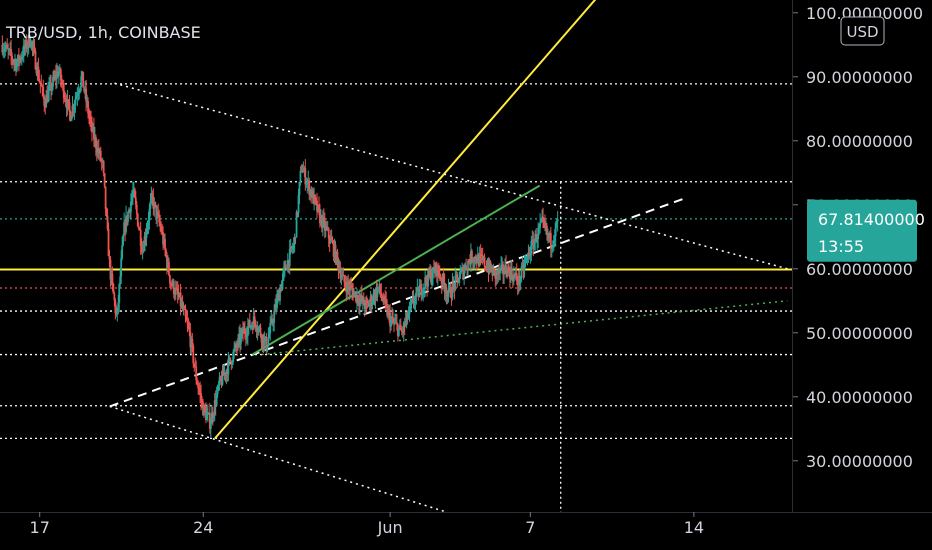 Image resolution: width=932 pixels, height=550 pixels. I want to click on time-tick-label: 17, so click(40, 527).